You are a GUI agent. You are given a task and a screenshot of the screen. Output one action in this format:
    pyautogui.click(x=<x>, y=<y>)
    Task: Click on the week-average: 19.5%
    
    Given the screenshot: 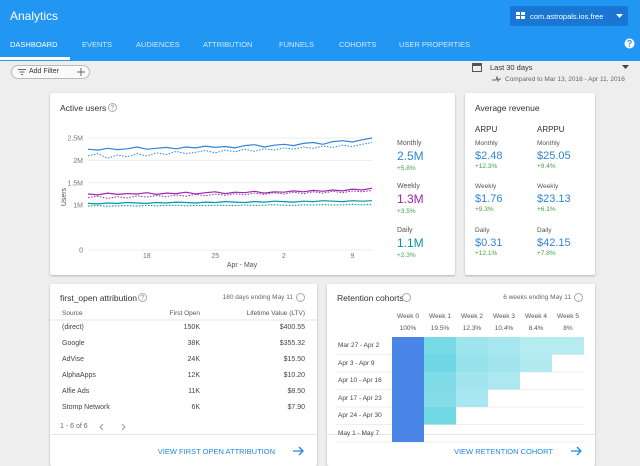 What is the action you would take?
    pyautogui.click(x=440, y=328)
    